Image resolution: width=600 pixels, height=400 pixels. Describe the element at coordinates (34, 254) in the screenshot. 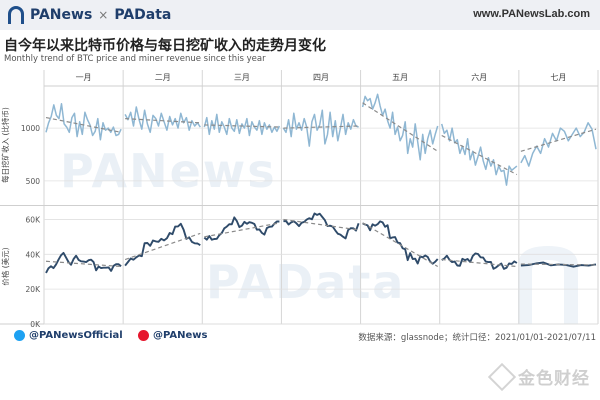

I see `y-tick-label: 40K` at that location.